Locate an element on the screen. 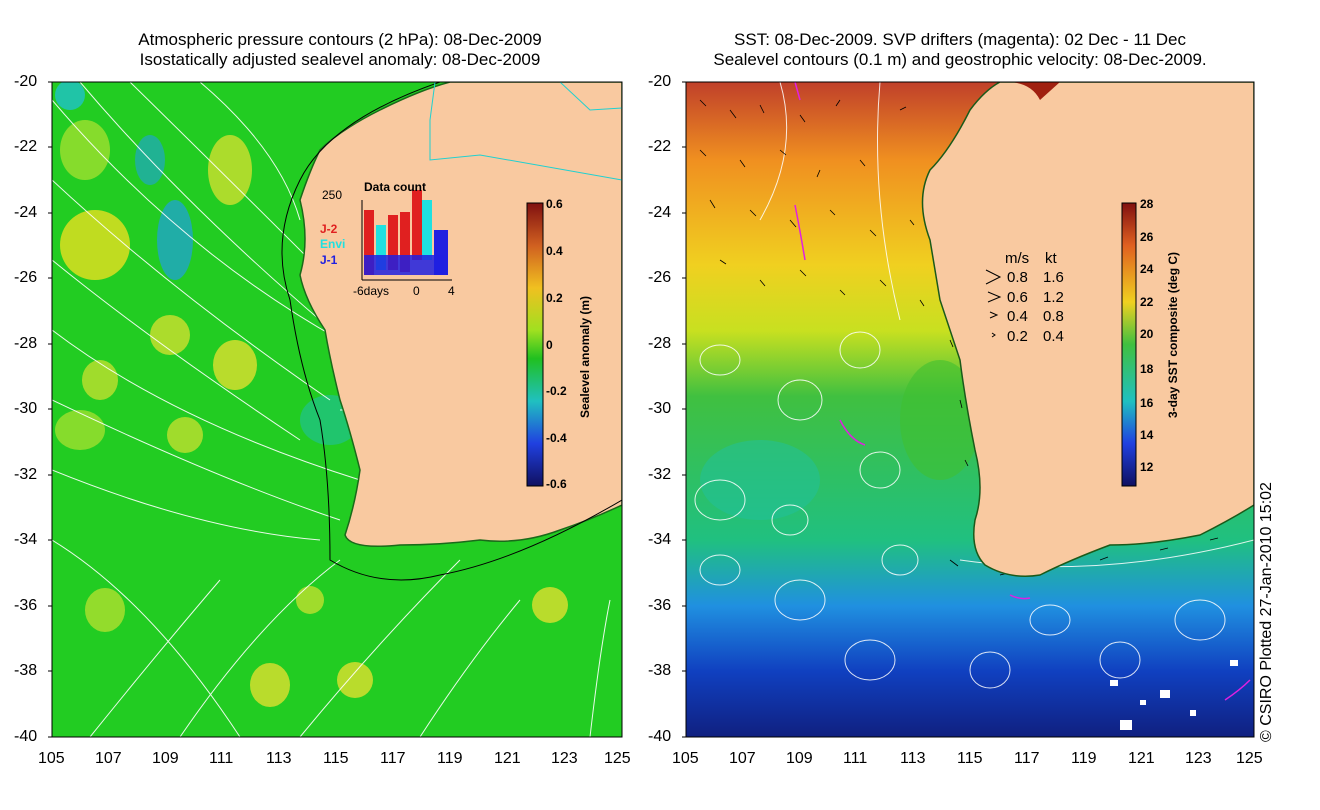  inset-title: Data count is located at coordinates (395, 187).